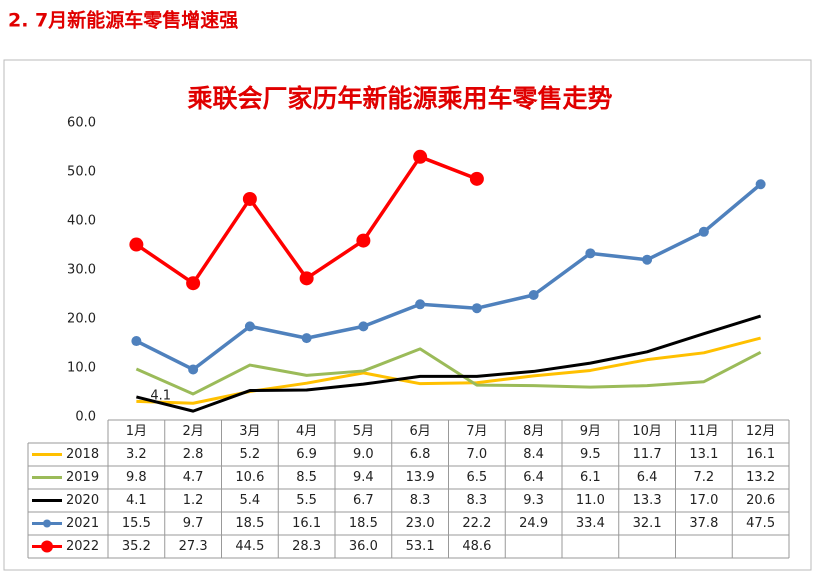 The image size is (816, 578). Describe the element at coordinates (82, 477) in the screenshot. I see `legend-label: 2019` at that location.